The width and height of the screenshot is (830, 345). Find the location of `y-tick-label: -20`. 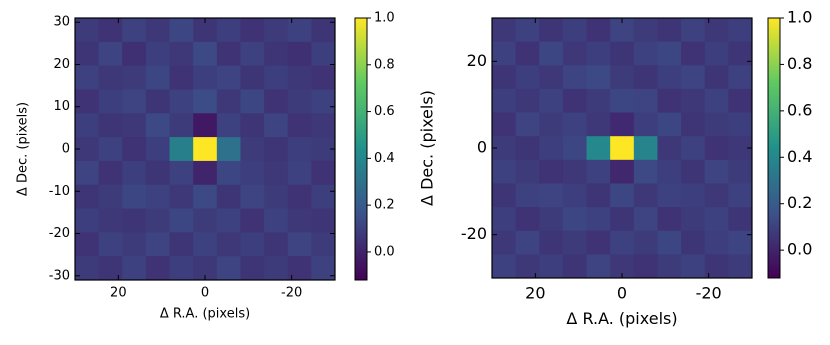

y-tick-label: -20 is located at coordinates (59, 233).